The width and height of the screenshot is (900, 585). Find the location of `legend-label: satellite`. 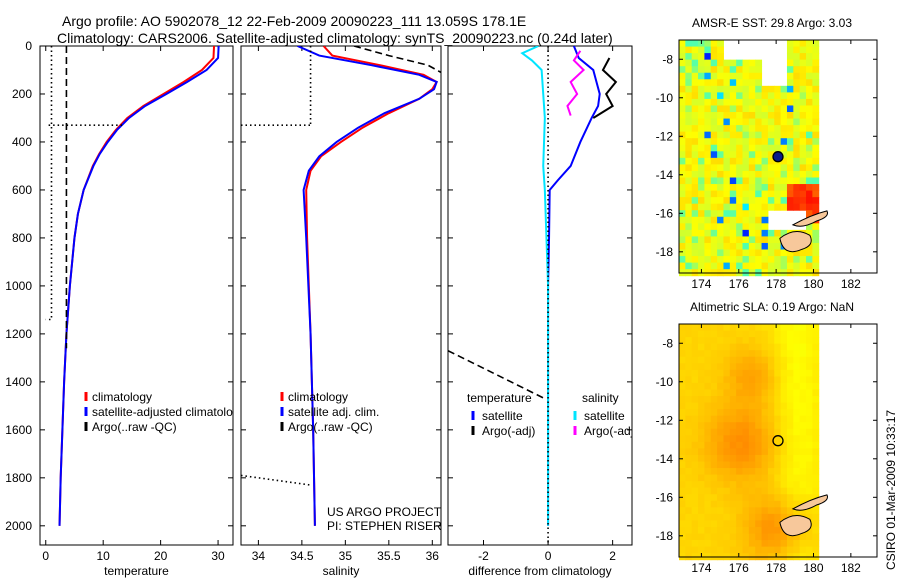

legend-label: satellite is located at coordinates (502, 416).